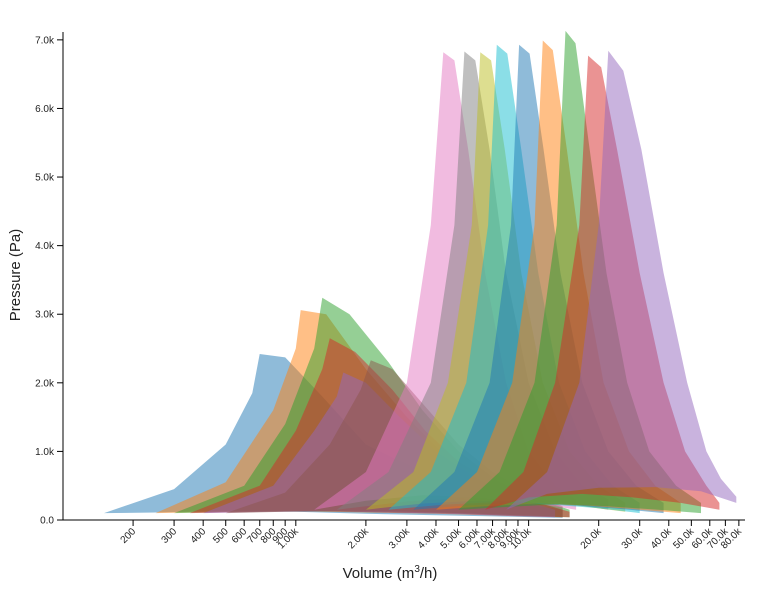 This screenshot has width=768, height=597. I want to click on y-tick-label: 2.0k, so click(45, 383).